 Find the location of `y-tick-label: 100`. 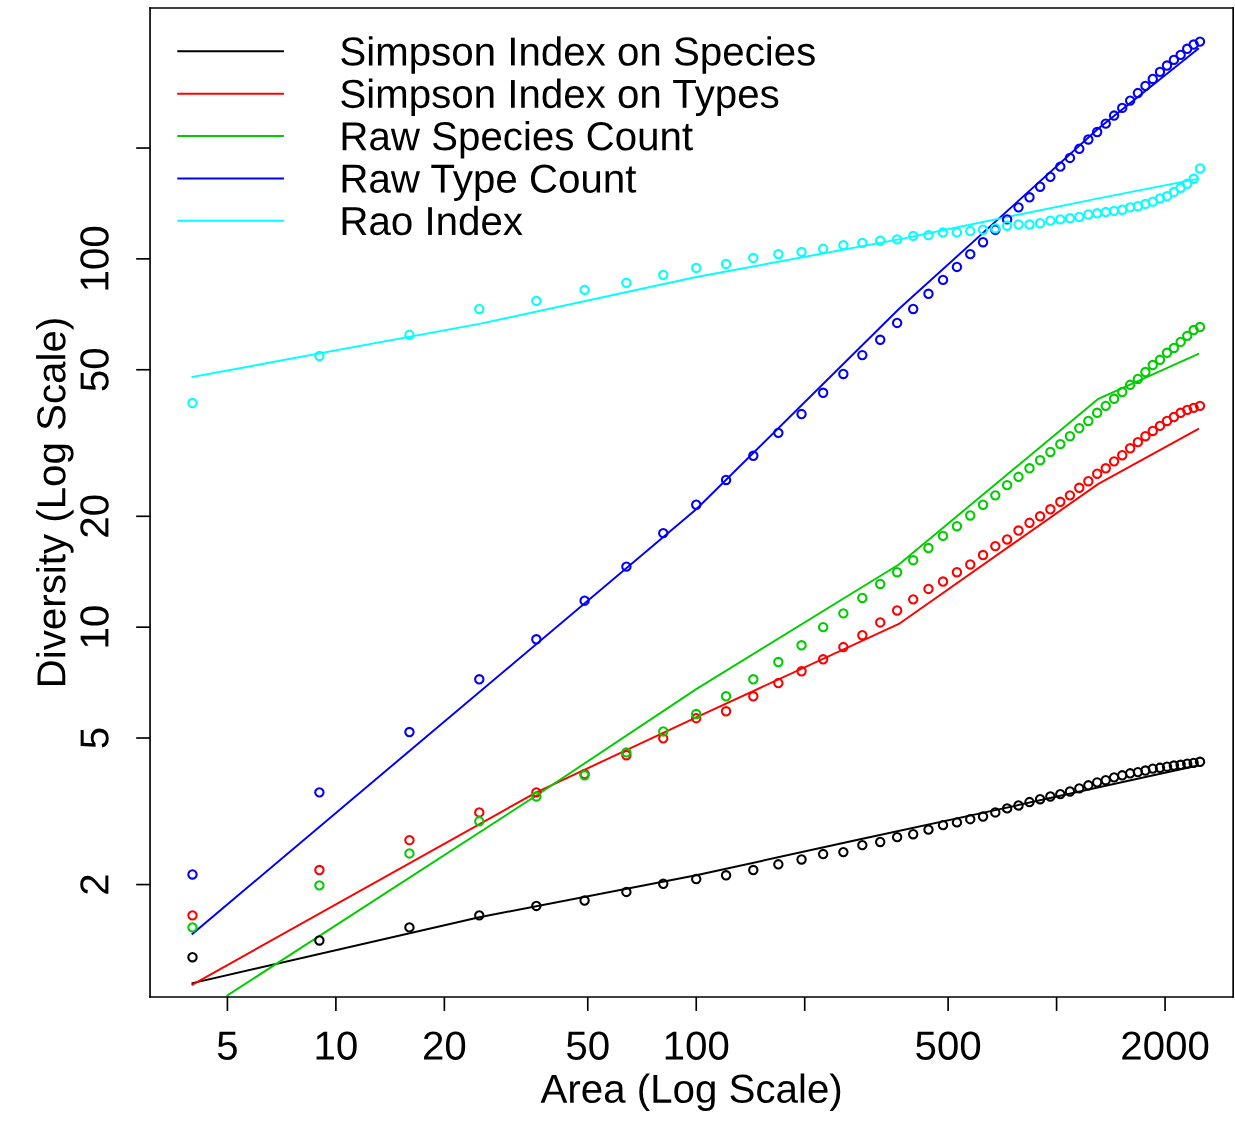

y-tick-label: 100 is located at coordinates (94, 258).